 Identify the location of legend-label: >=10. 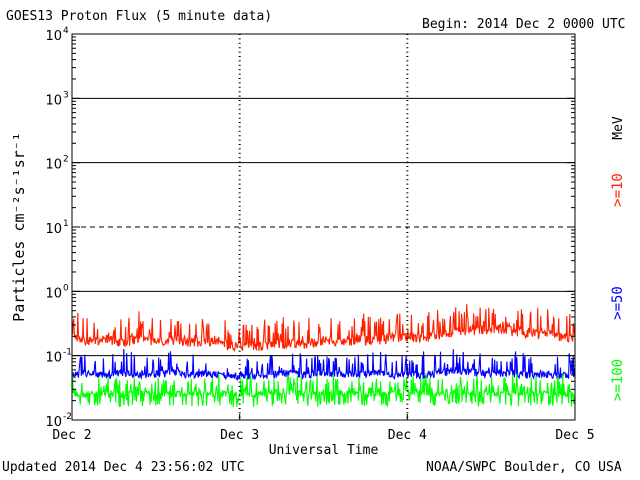
(618, 190).